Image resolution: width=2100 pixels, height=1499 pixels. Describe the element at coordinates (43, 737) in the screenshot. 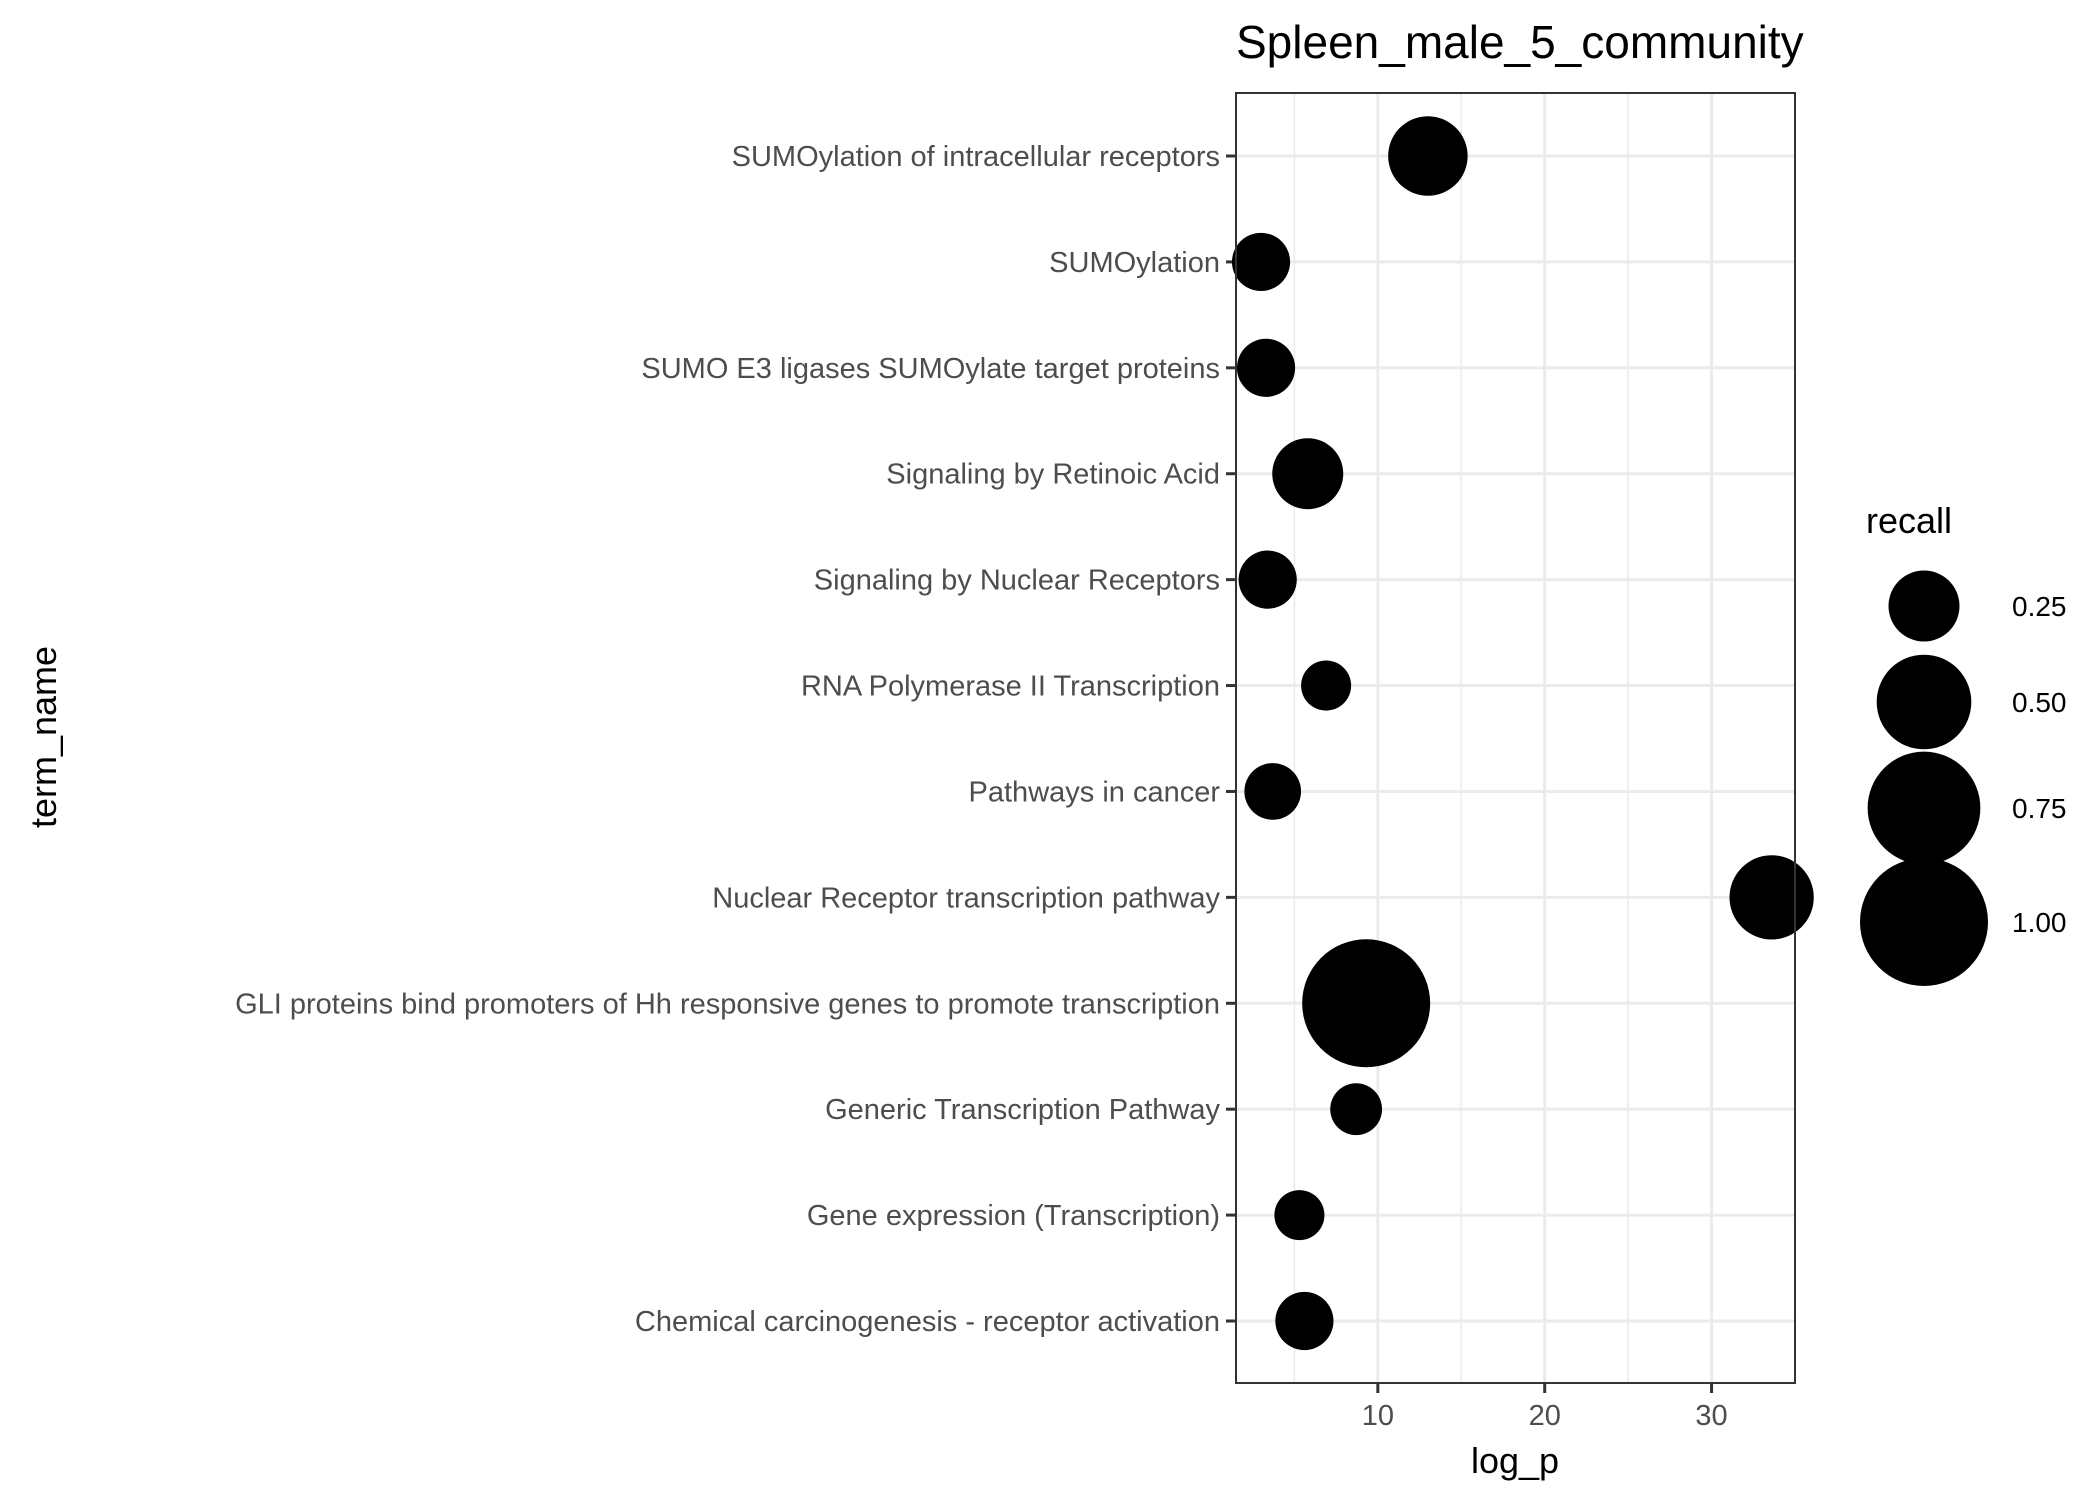

I see `y-axis-title: term_name` at that location.